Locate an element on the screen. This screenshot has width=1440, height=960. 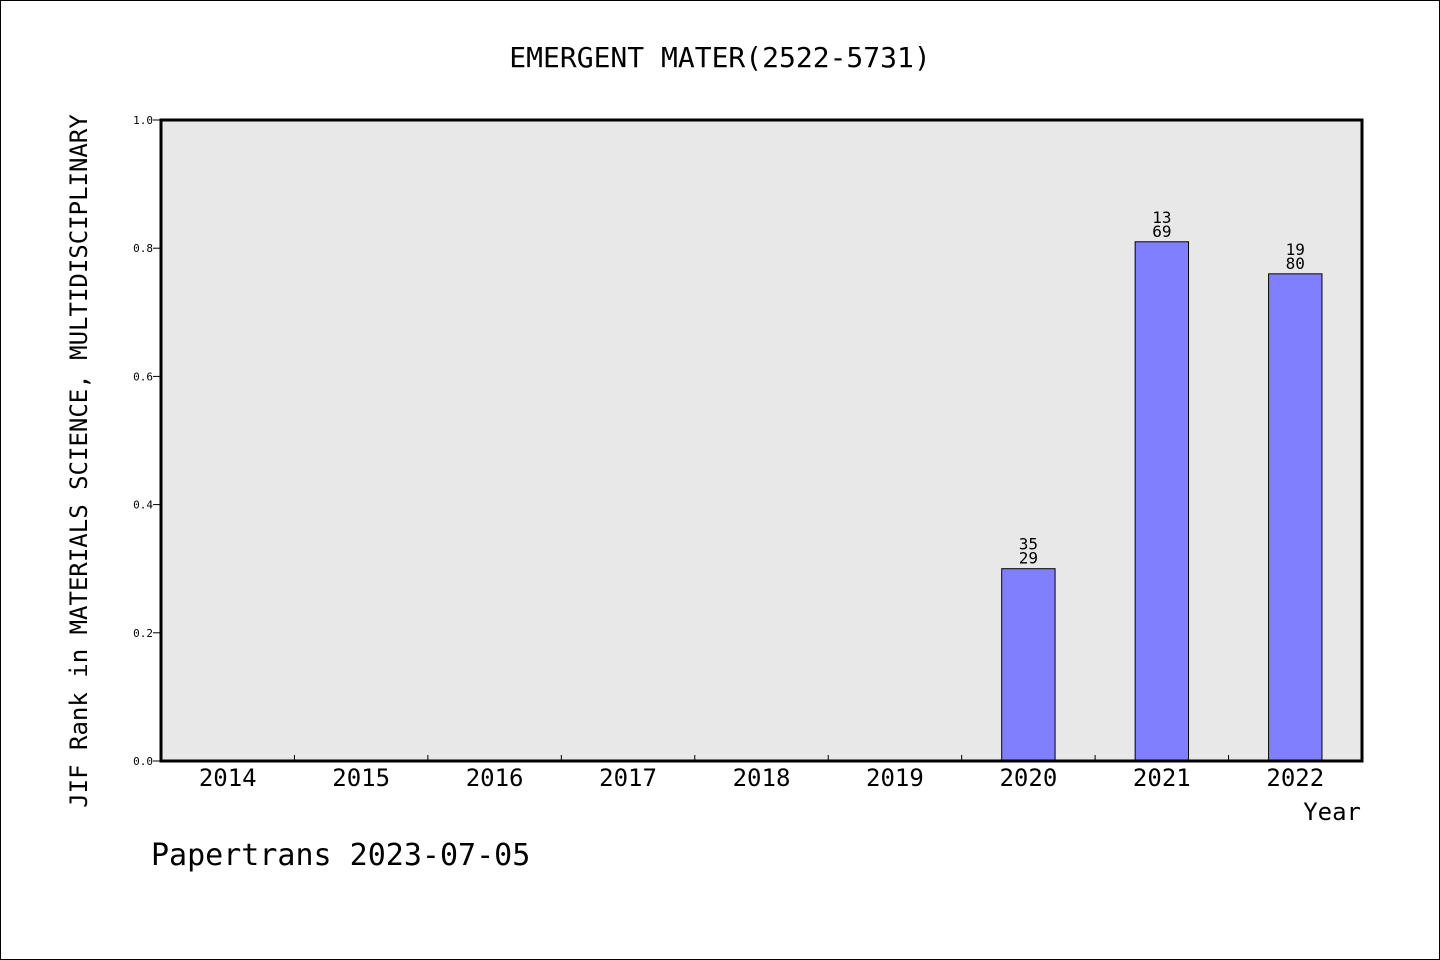
x-ticks: 2014 2015 2016 2017 2018 2019 2020 2021 2022 is located at coordinates (761, 773).